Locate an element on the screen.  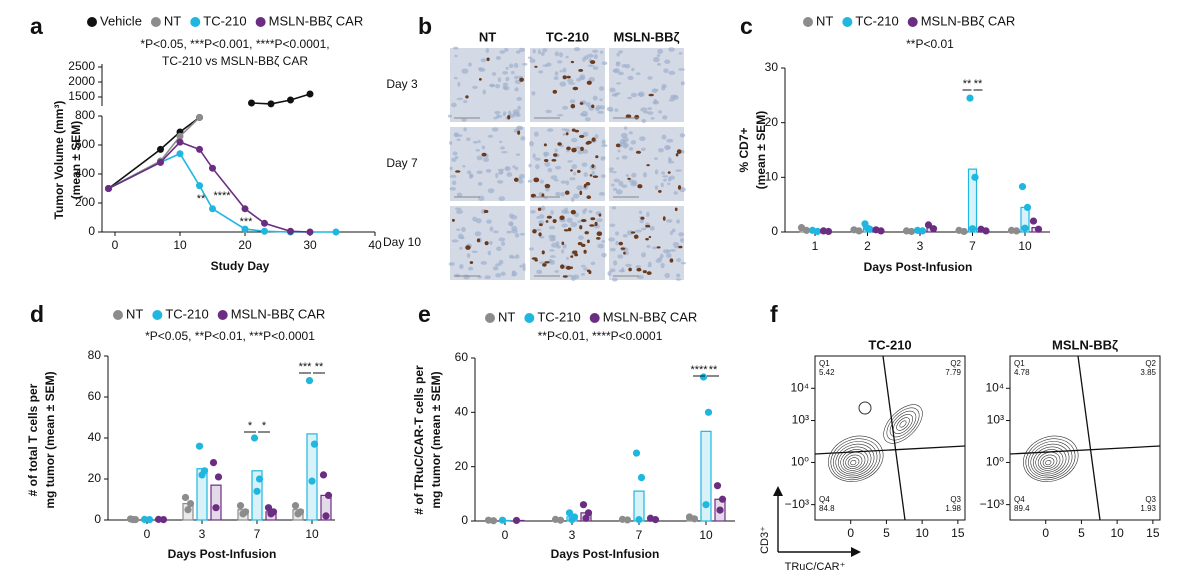
panel-letter: a is located at coordinates (36, 26).